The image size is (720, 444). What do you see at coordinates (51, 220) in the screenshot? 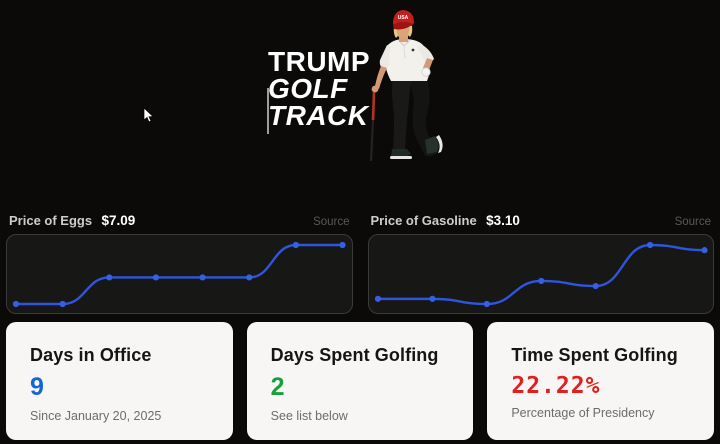
I see `egg-chart-label: Price of Eggs` at bounding box center [51, 220].